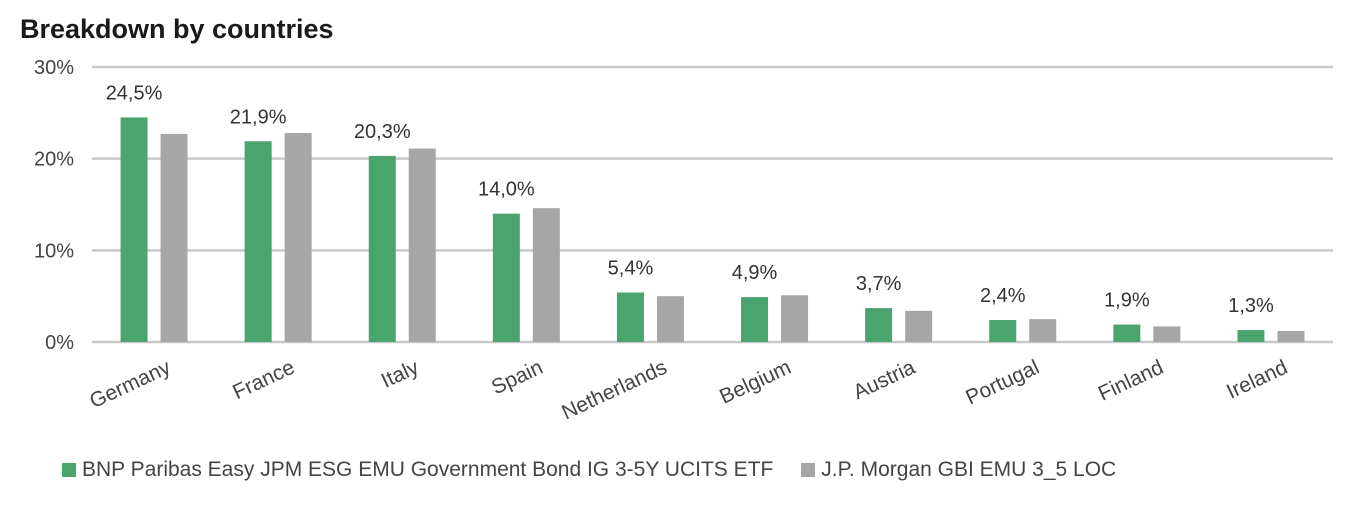  I want to click on data-label: 1,9%, so click(1127, 301).